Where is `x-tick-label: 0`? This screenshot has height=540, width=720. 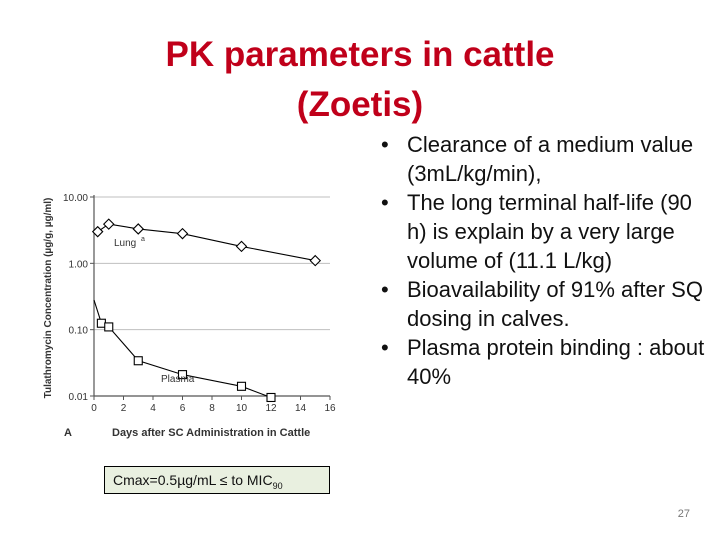 x-tick-label: 0 is located at coordinates (94, 408).